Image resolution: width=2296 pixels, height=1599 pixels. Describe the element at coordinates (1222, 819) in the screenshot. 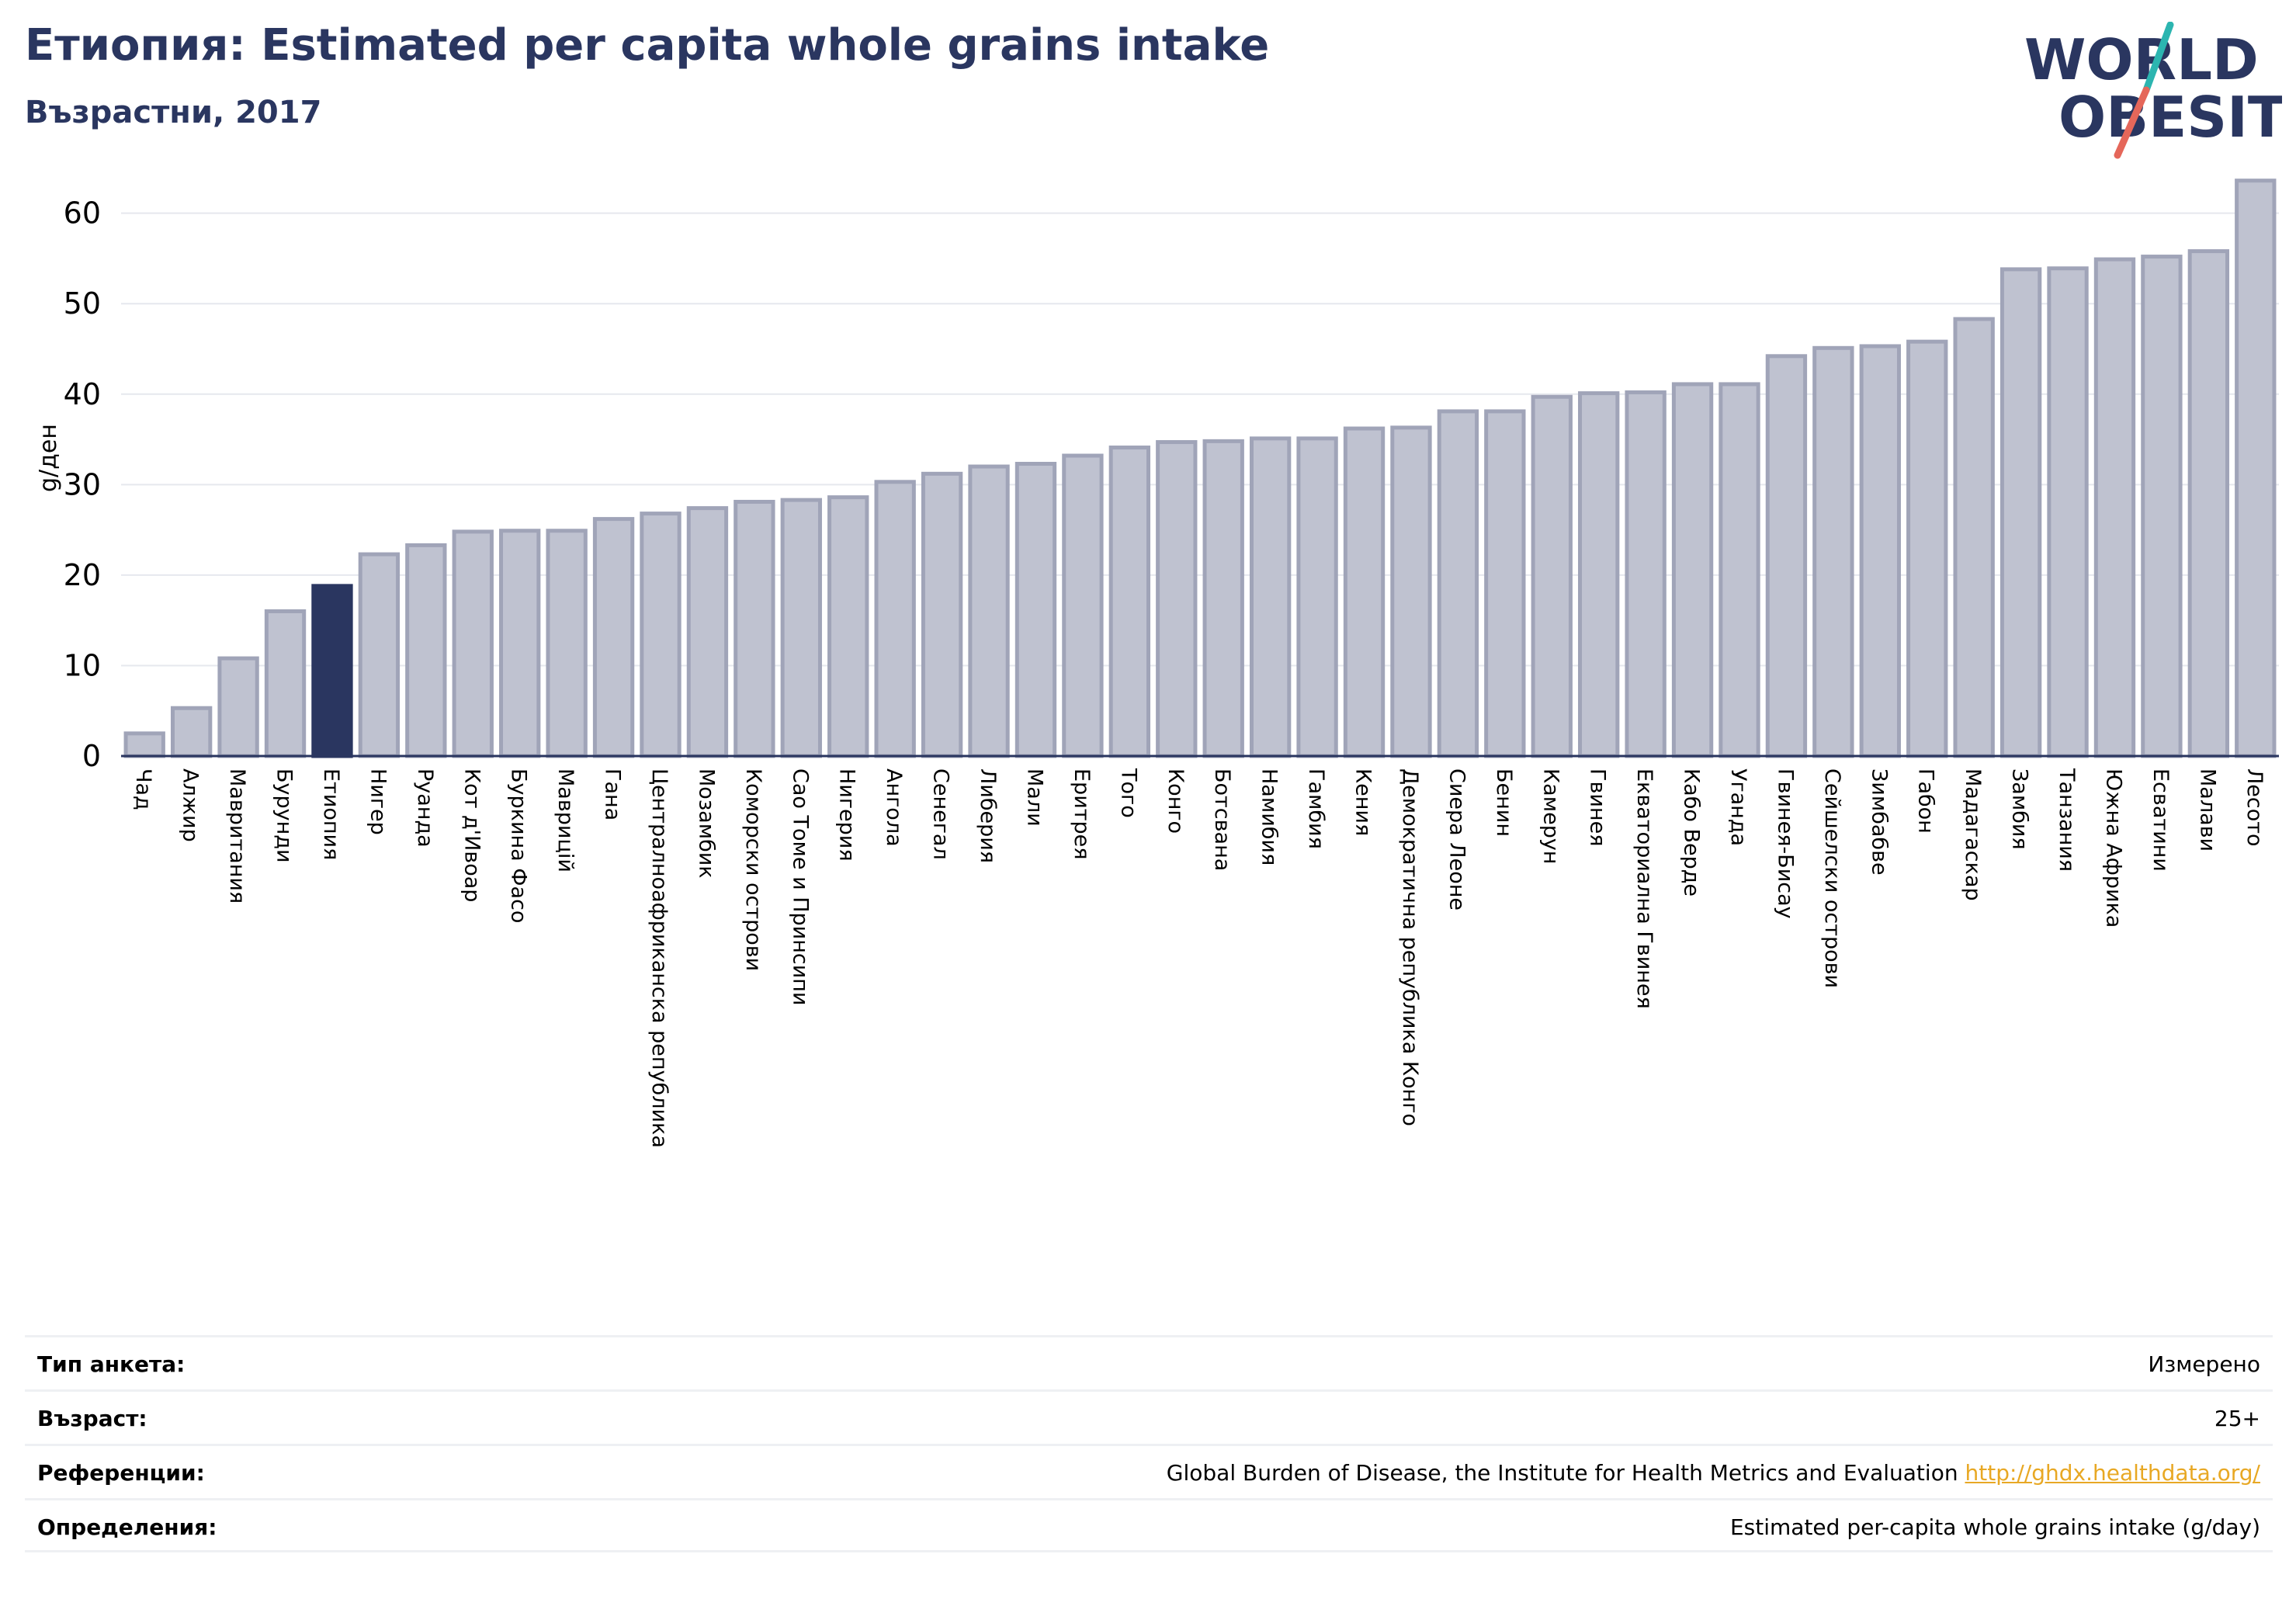

I see `x-tick-label: Ботсвана` at that location.